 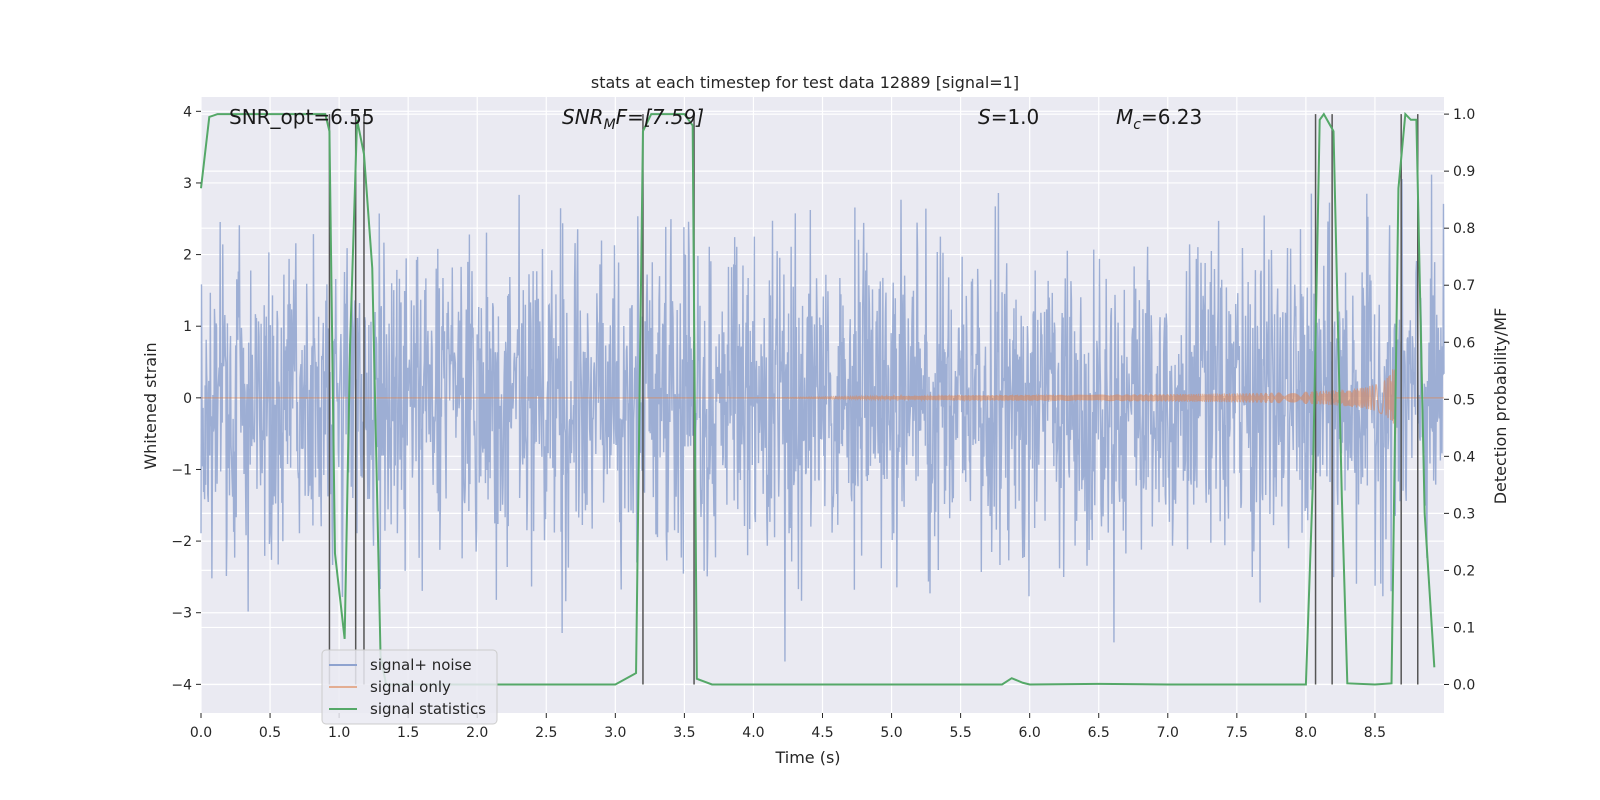 I want to click on x-tick-label: 7.0, so click(x=1168, y=733).